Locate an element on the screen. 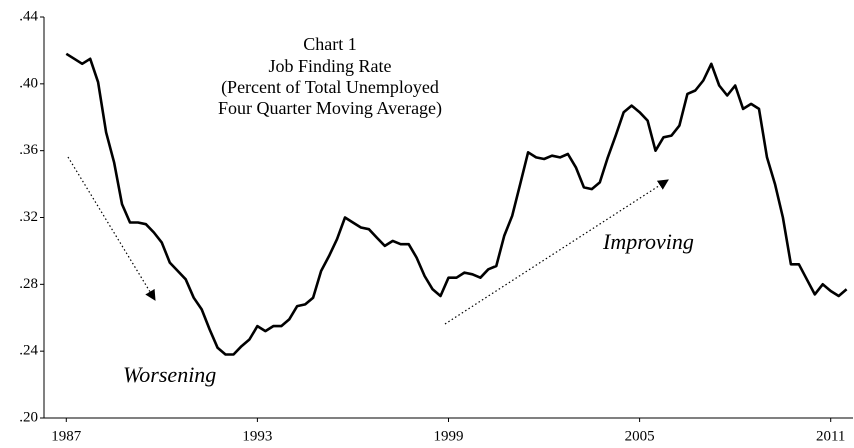  x-tick-label: 2005 is located at coordinates (640, 436).